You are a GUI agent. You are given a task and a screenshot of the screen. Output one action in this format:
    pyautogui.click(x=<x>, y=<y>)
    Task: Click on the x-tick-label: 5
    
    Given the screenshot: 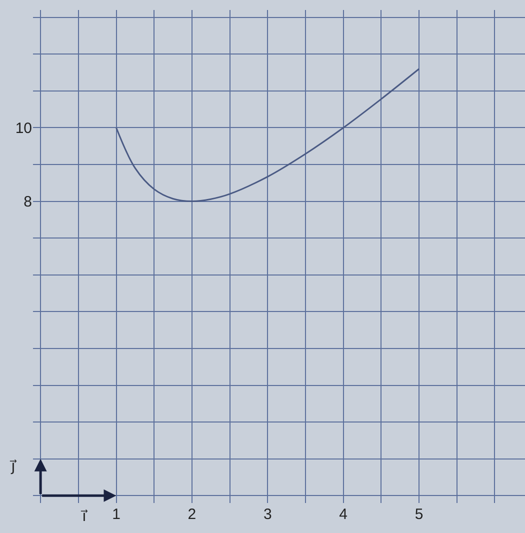 What is the action you would take?
    pyautogui.click(x=419, y=514)
    